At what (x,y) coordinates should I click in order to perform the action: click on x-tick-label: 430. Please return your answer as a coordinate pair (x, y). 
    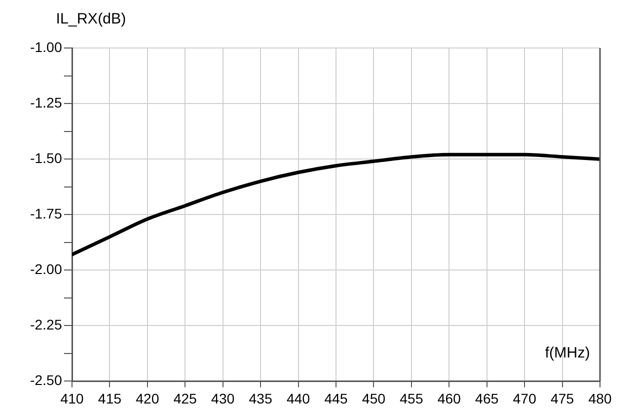
    Looking at the image, I should click on (223, 398).